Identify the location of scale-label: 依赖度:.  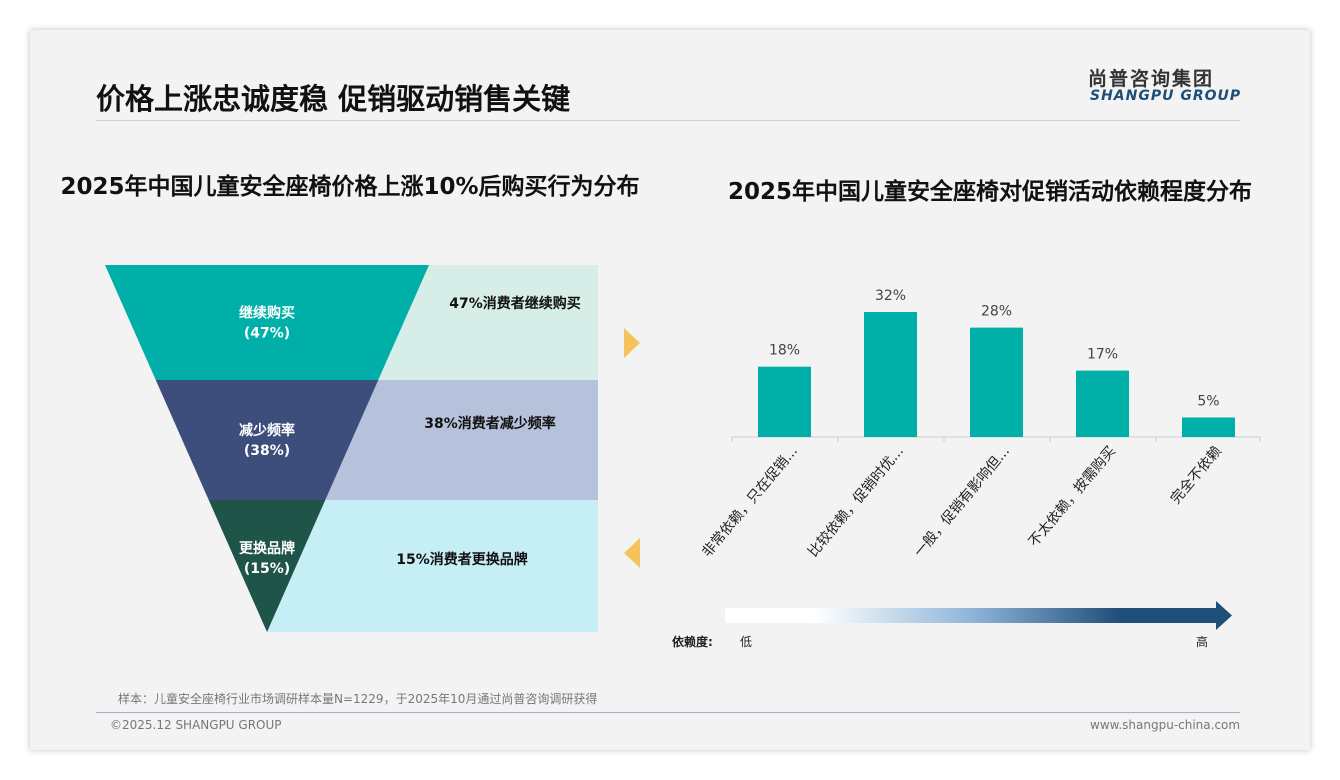
(692, 641).